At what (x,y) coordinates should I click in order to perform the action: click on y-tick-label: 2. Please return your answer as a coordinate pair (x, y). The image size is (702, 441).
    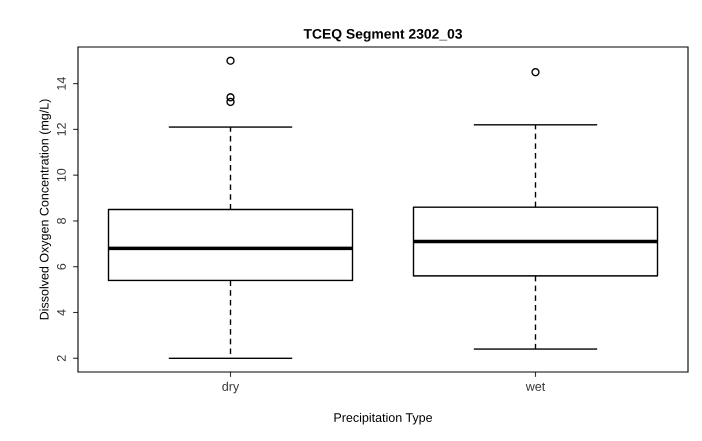
    Looking at the image, I should click on (61, 358).